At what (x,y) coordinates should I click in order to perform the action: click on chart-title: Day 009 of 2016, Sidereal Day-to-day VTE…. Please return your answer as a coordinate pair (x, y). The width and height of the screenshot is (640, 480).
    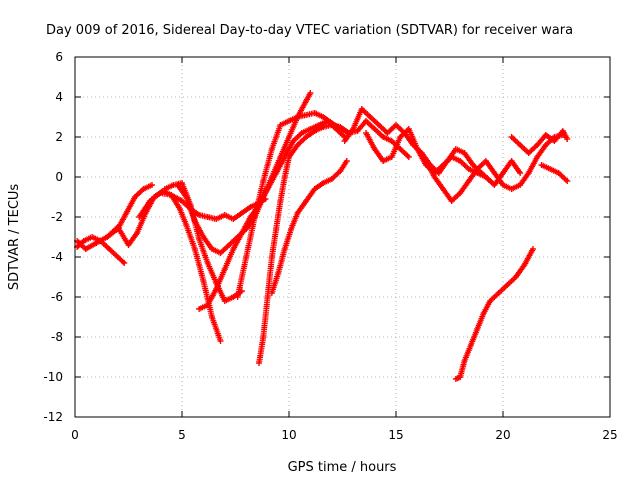
    Looking at the image, I should click on (309, 30).